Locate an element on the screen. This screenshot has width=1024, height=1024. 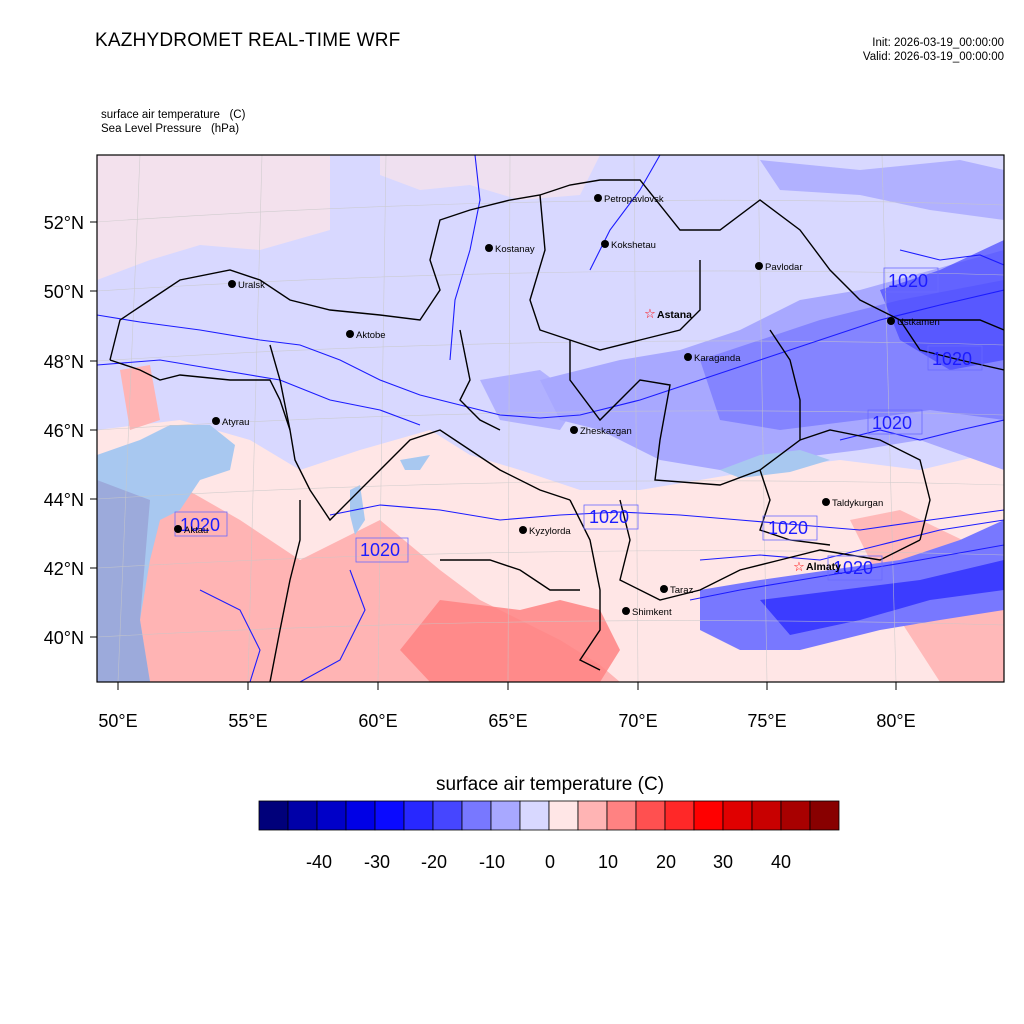
city-label-atyrau: Atyrau is located at coordinates (235, 422).